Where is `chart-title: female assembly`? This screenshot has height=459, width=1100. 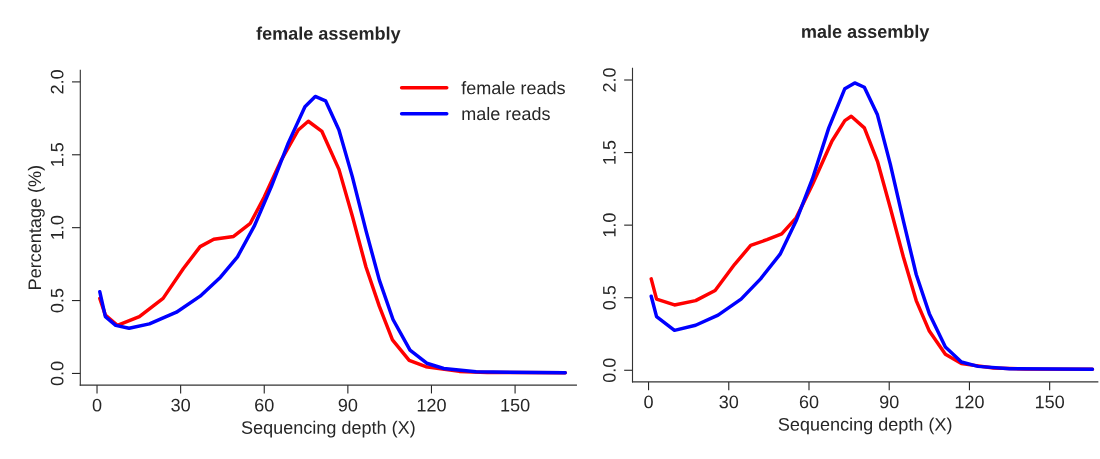 chart-title: female assembly is located at coordinates (328, 35).